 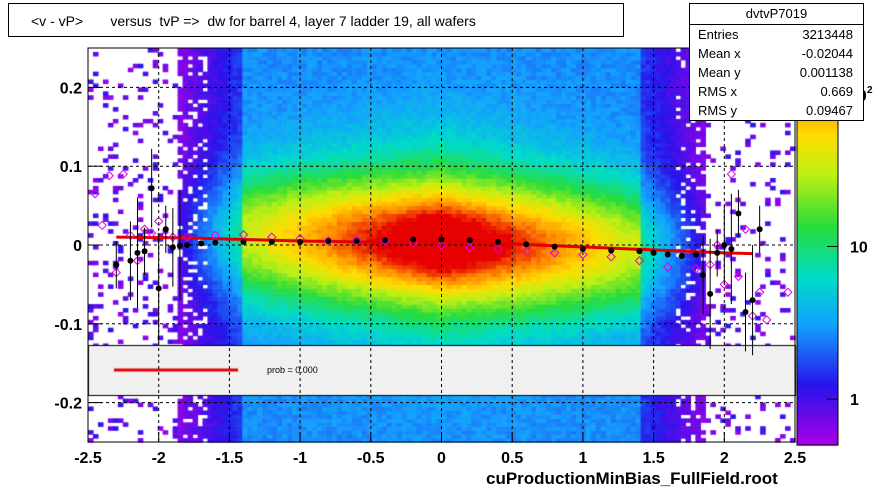 I want to click on x-tick-label: -0.5, so click(x=371, y=458).